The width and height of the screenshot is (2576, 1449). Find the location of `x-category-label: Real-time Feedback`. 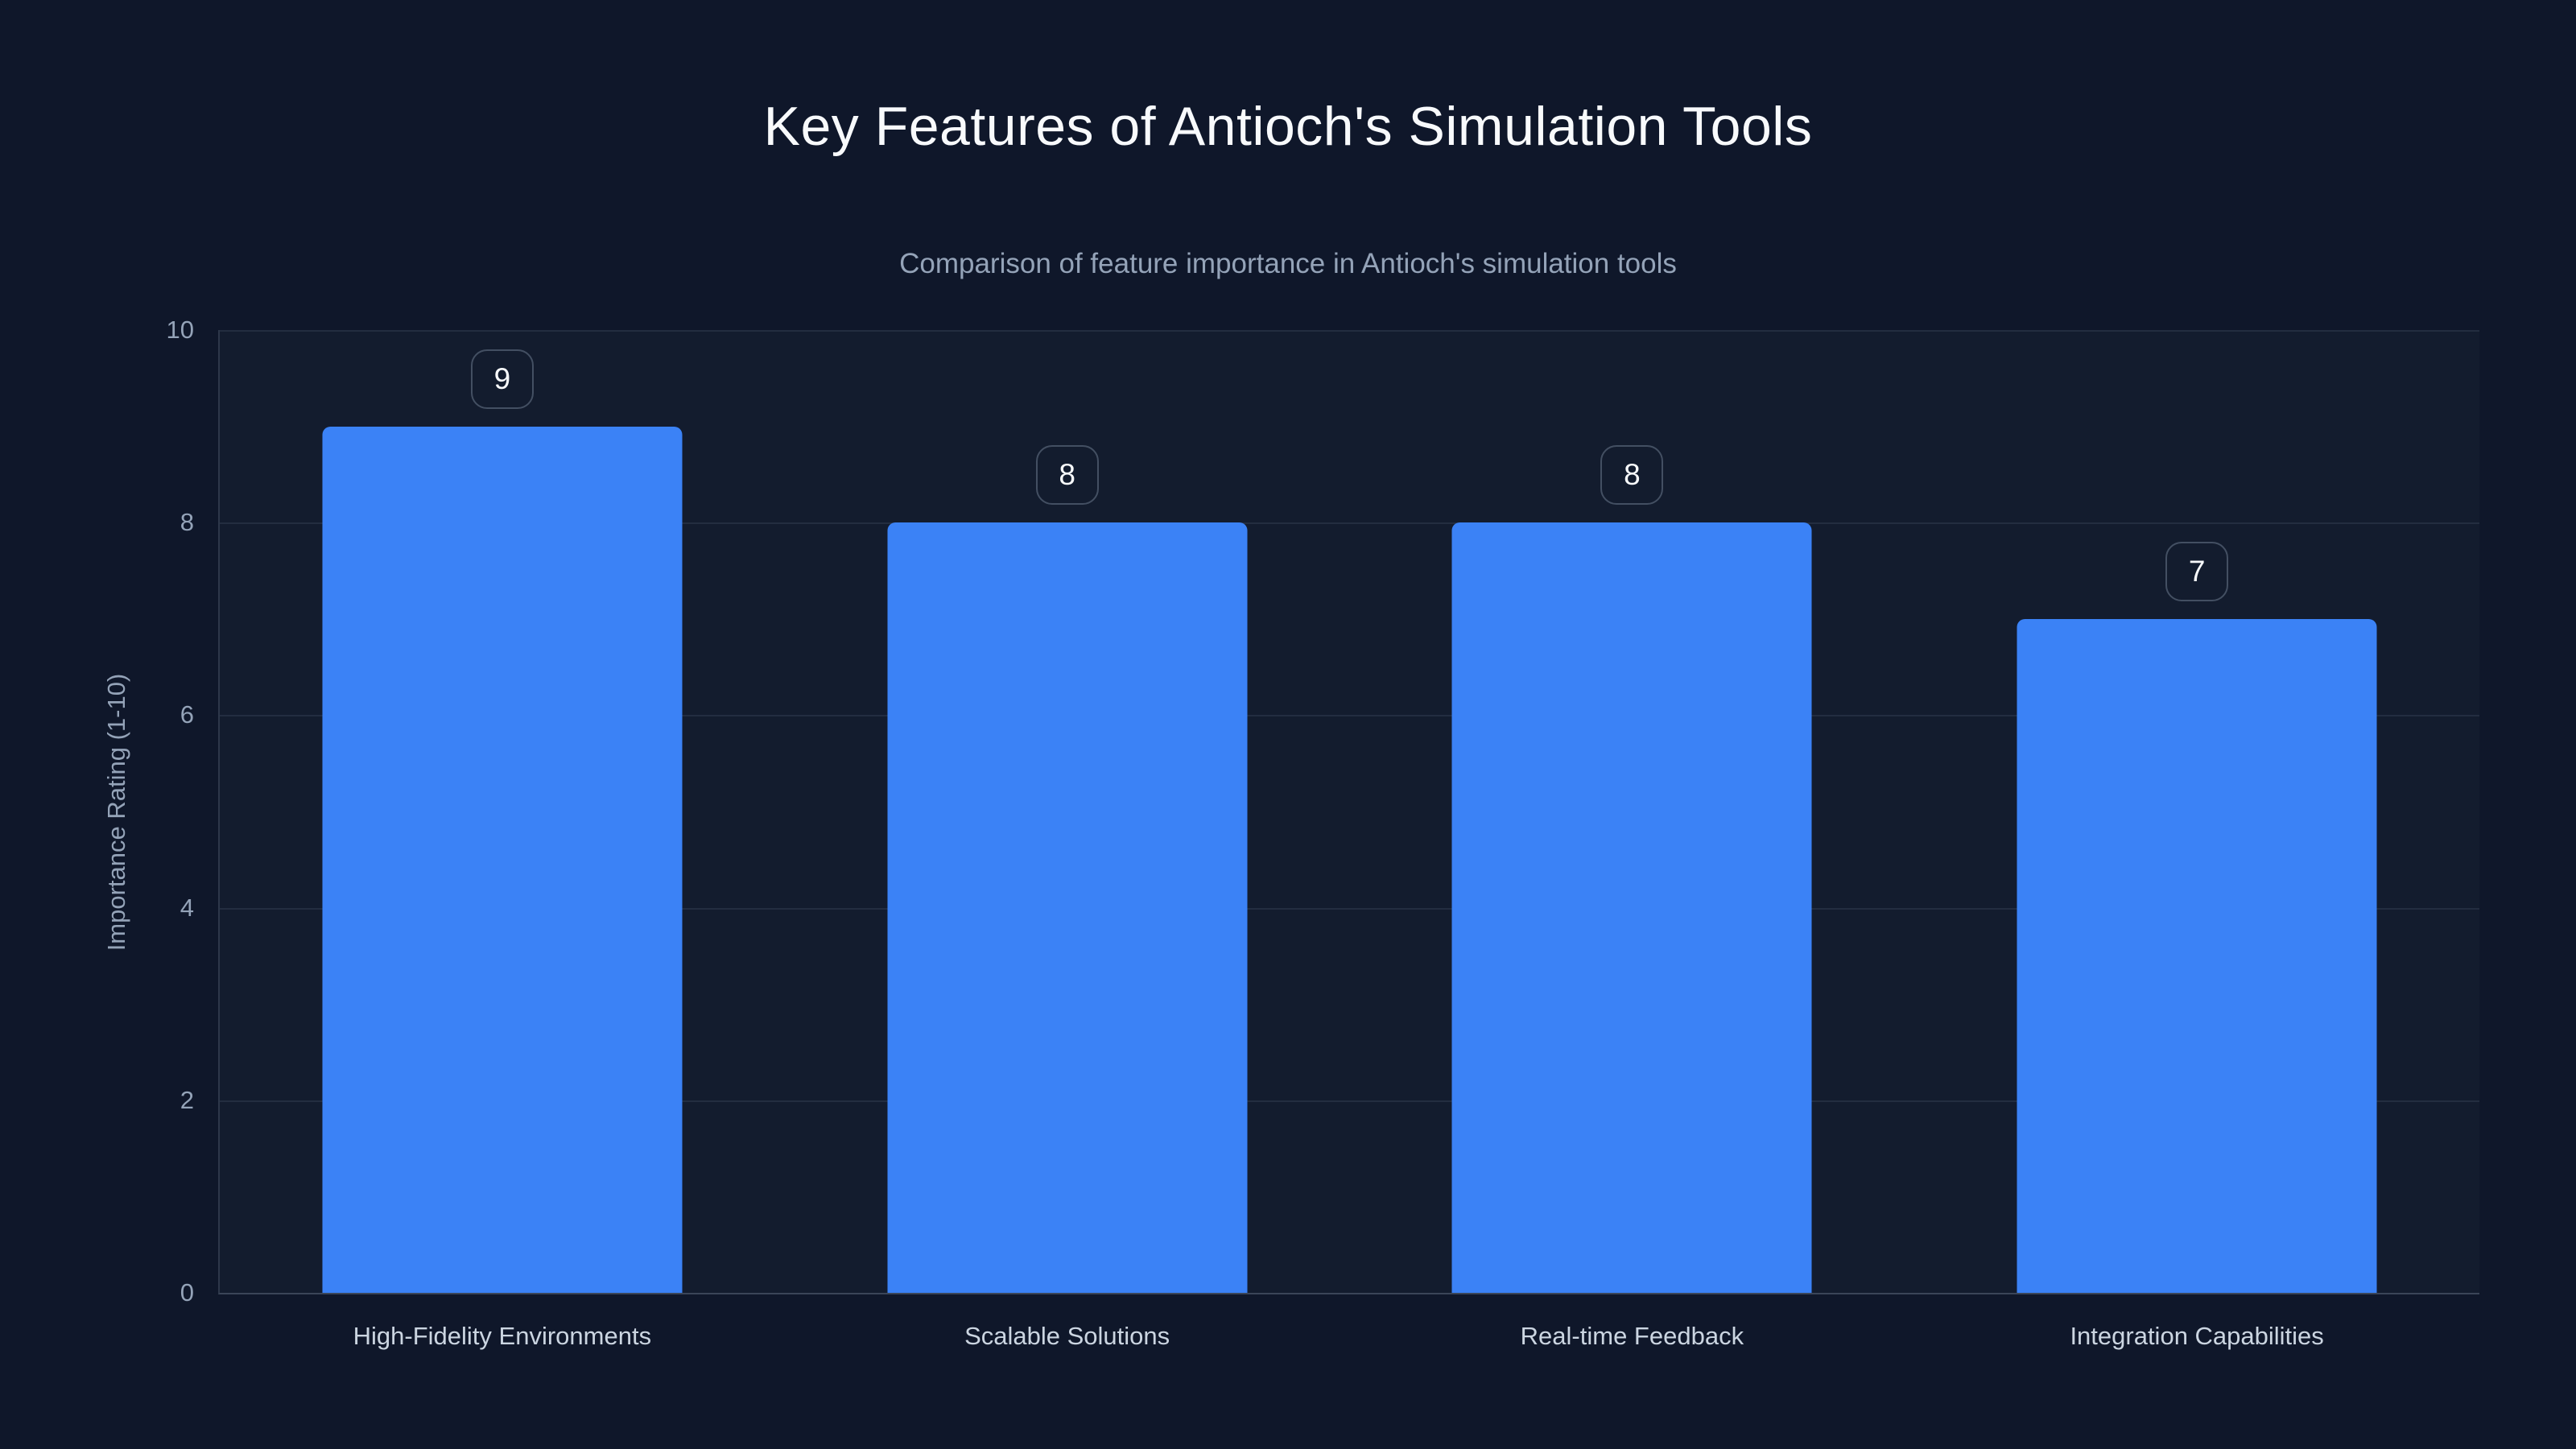

x-category-label: Real-time Feedback is located at coordinates (1632, 1336).